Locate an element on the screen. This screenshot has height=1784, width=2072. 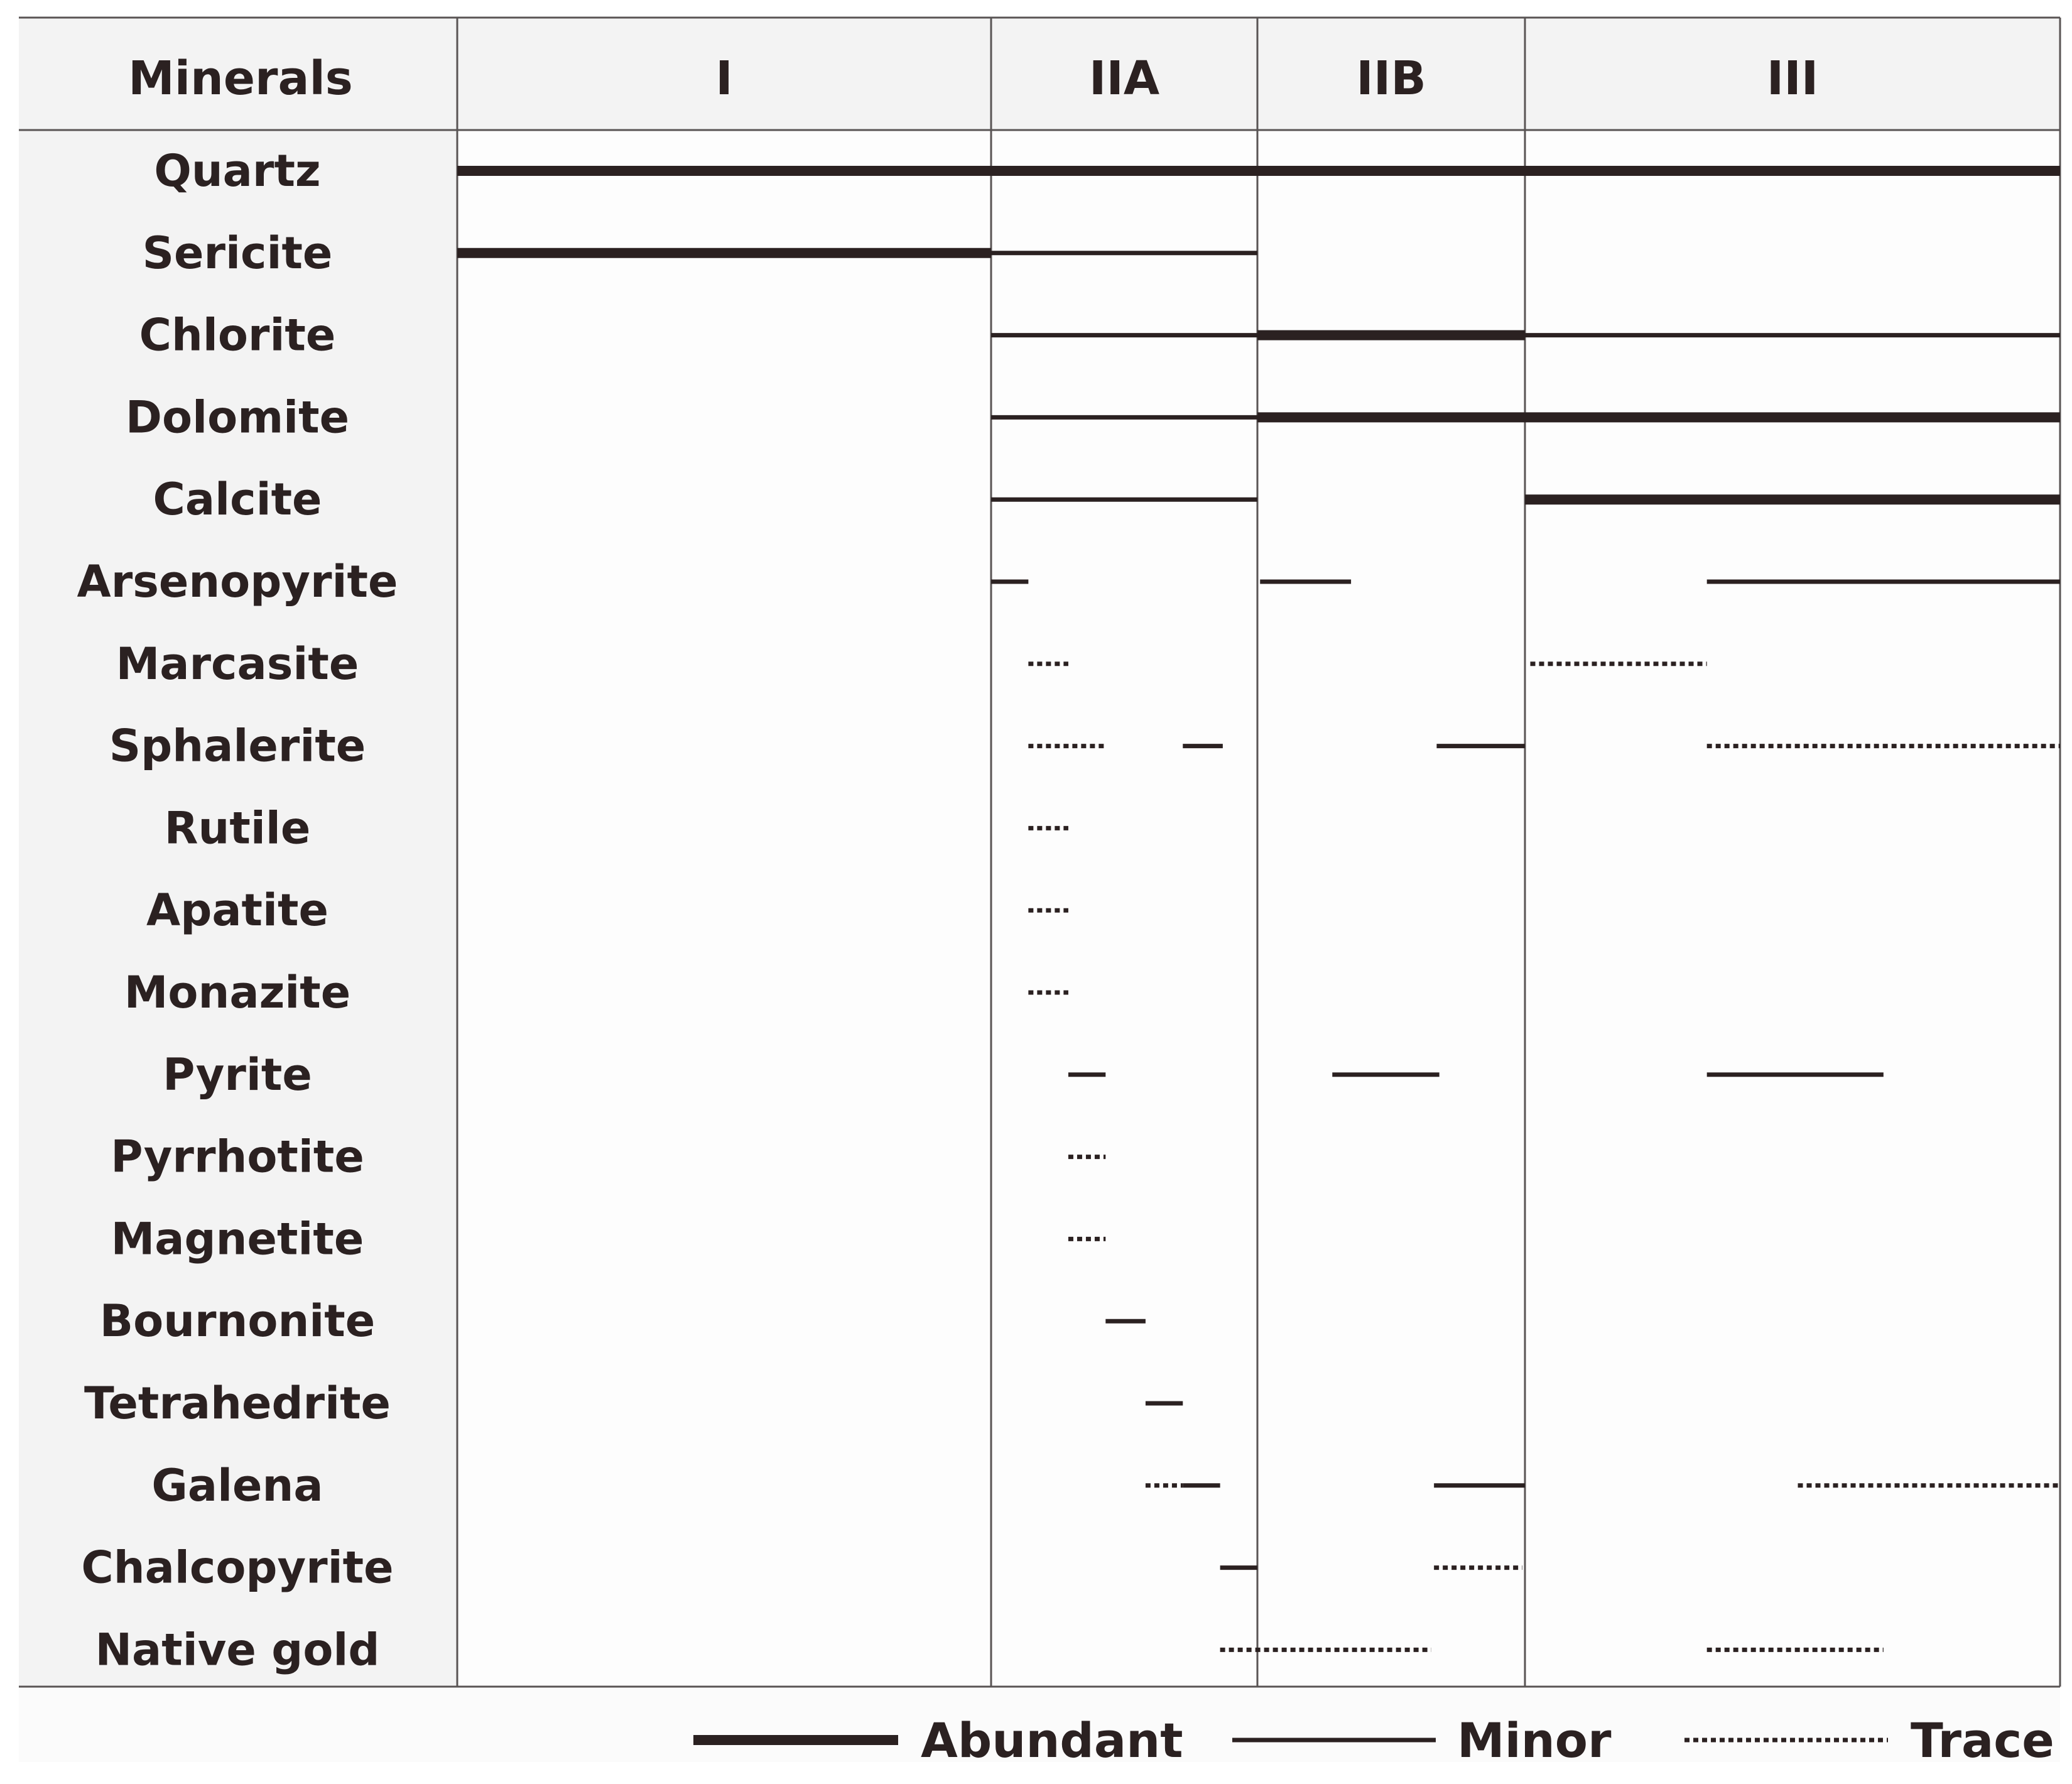
legend-background is located at coordinates (1039, 1724).